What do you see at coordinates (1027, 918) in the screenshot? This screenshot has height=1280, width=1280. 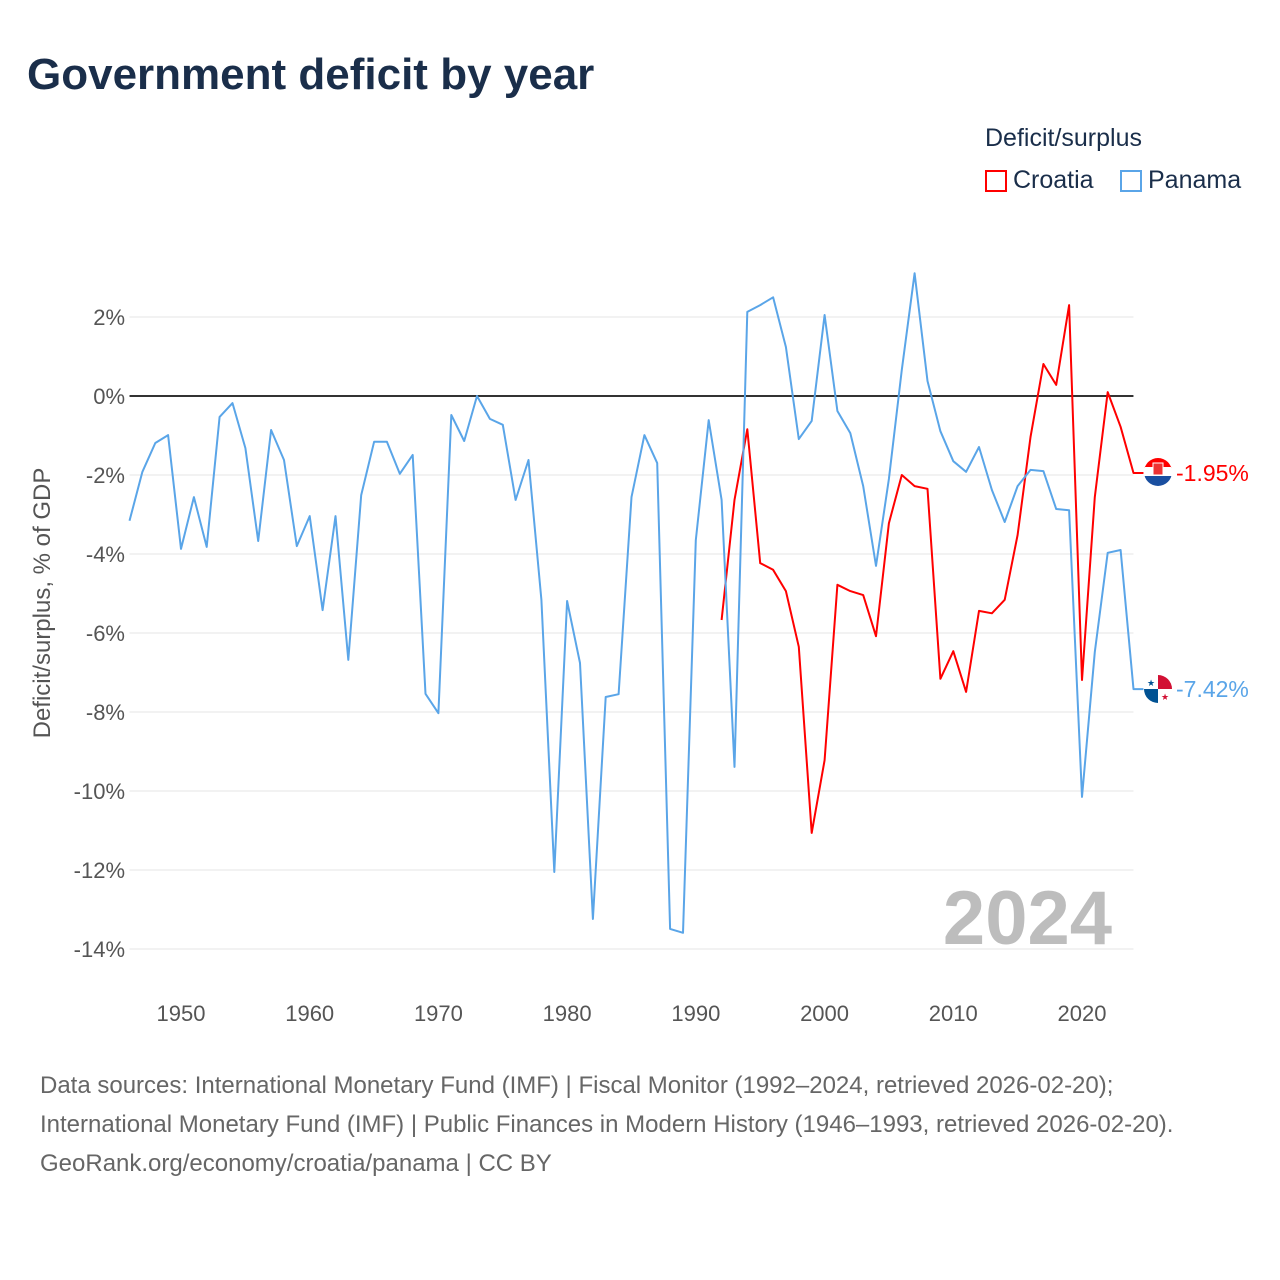 I see `year-watermark: 2024` at bounding box center [1027, 918].